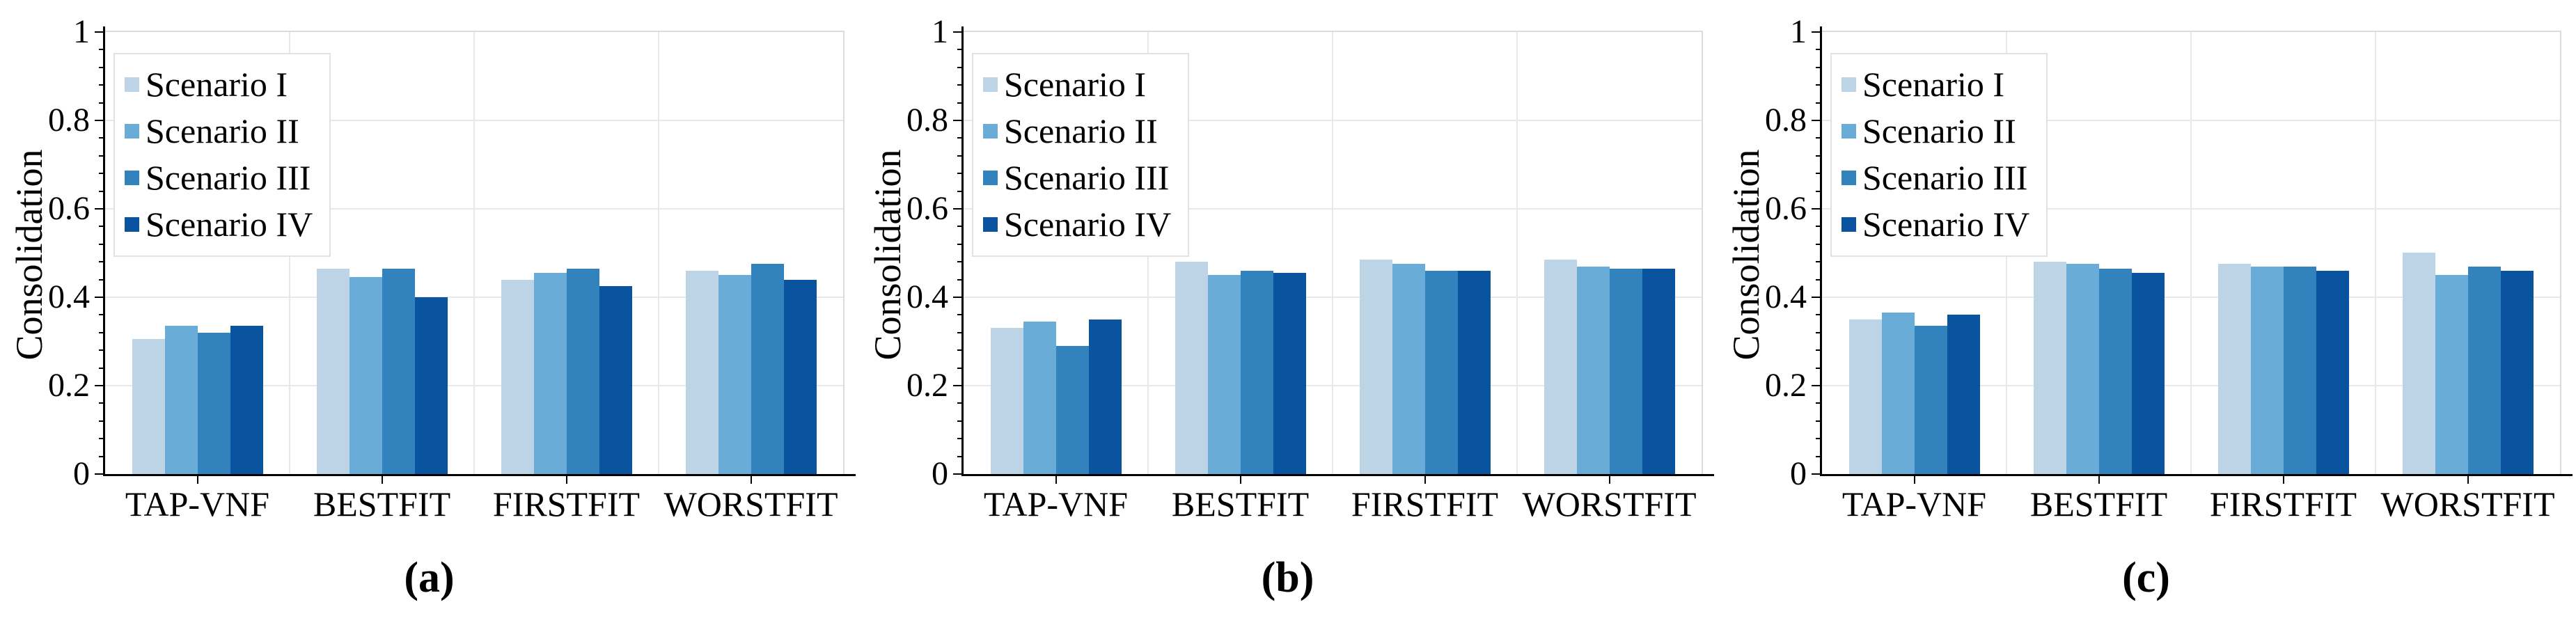 The height and width of the screenshot is (623, 2576). I want to click on legend-item-label: Scenario IV, so click(1088, 224).